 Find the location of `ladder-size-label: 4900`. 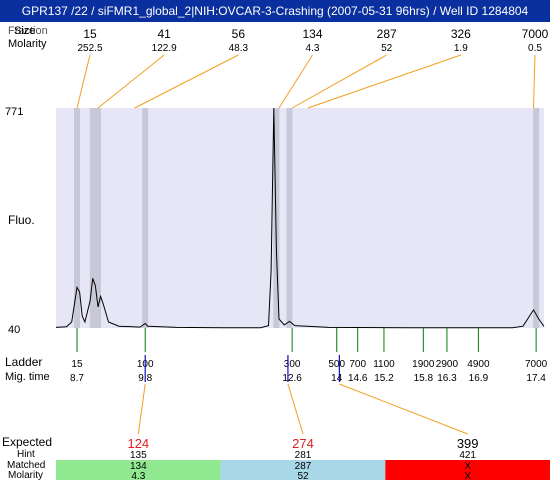

ladder-size-label: 4900 is located at coordinates (478, 364).